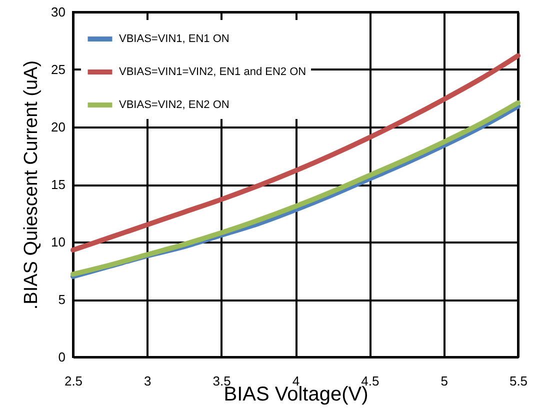  Describe the element at coordinates (73, 381) in the screenshot. I see `x-tick-label: 2.5` at that location.